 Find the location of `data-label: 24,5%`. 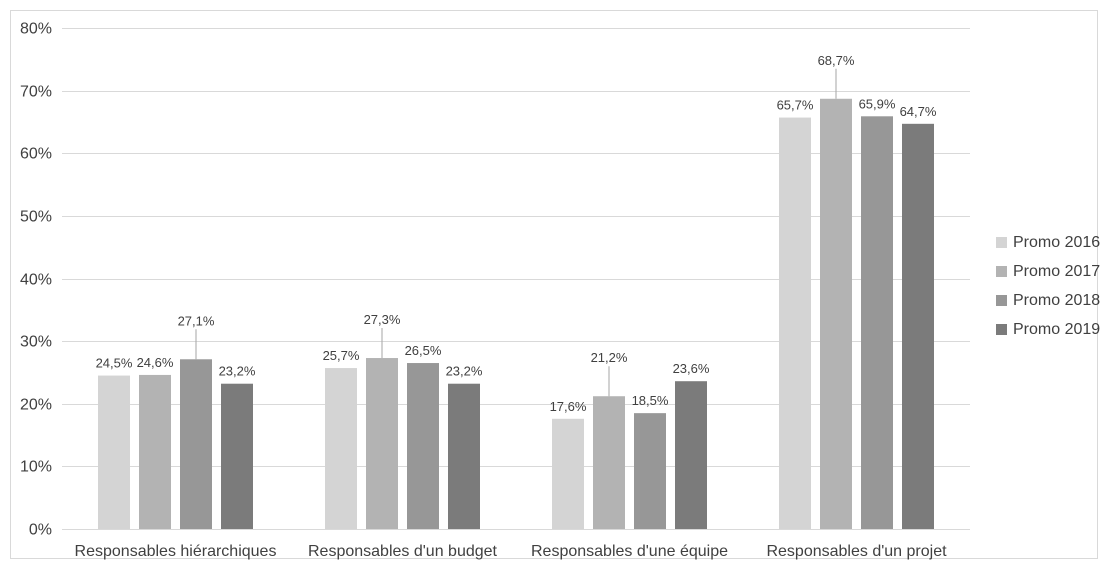

data-label: 24,5% is located at coordinates (114, 363).